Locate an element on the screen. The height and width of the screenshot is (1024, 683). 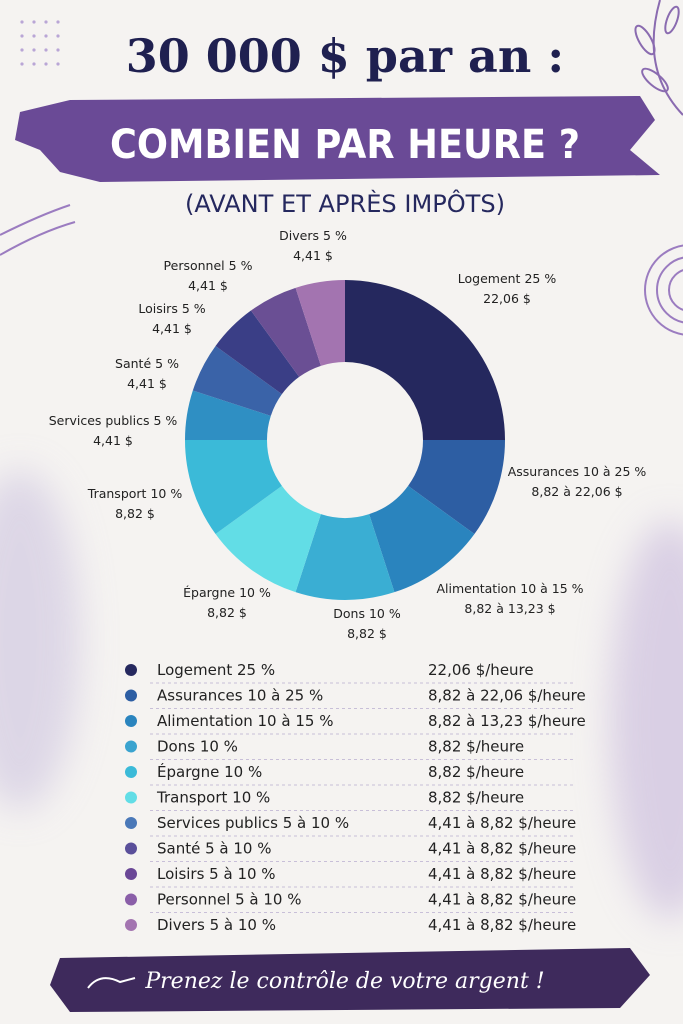
dots is located at coordinates (40, 43).